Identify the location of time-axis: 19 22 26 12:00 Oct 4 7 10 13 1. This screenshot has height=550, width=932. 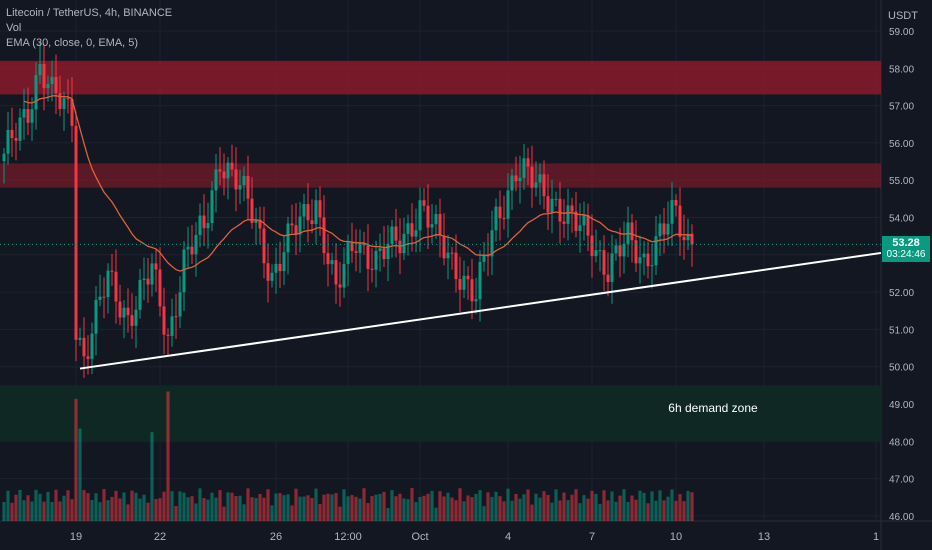
(474, 537).